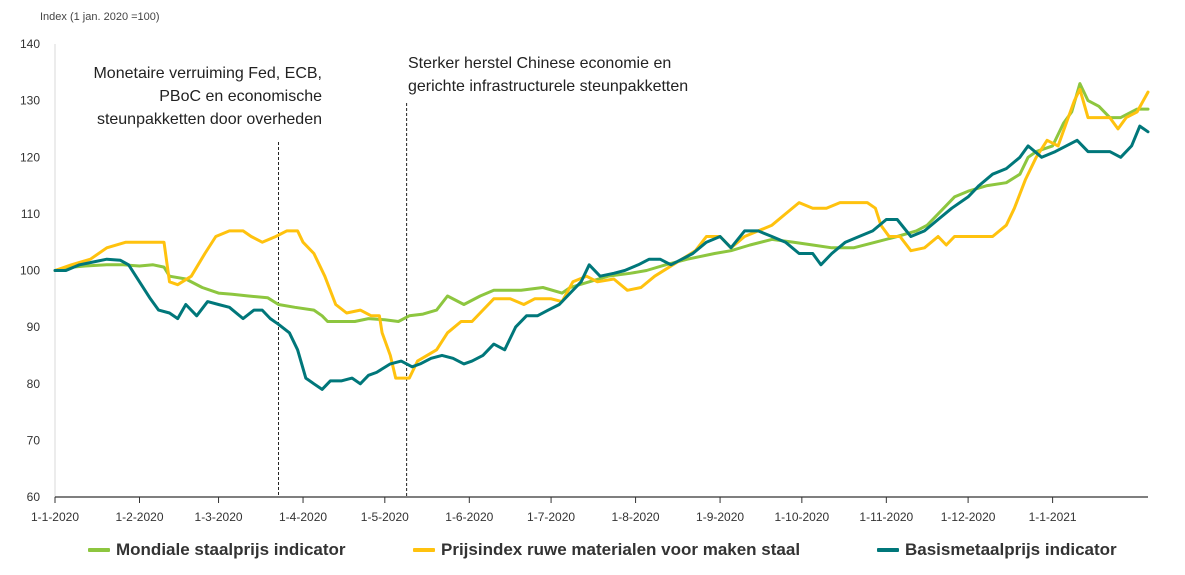 The width and height of the screenshot is (1185, 575). Describe the element at coordinates (139, 517) in the screenshot. I see `x-tick-label: 1-2-2020` at that location.